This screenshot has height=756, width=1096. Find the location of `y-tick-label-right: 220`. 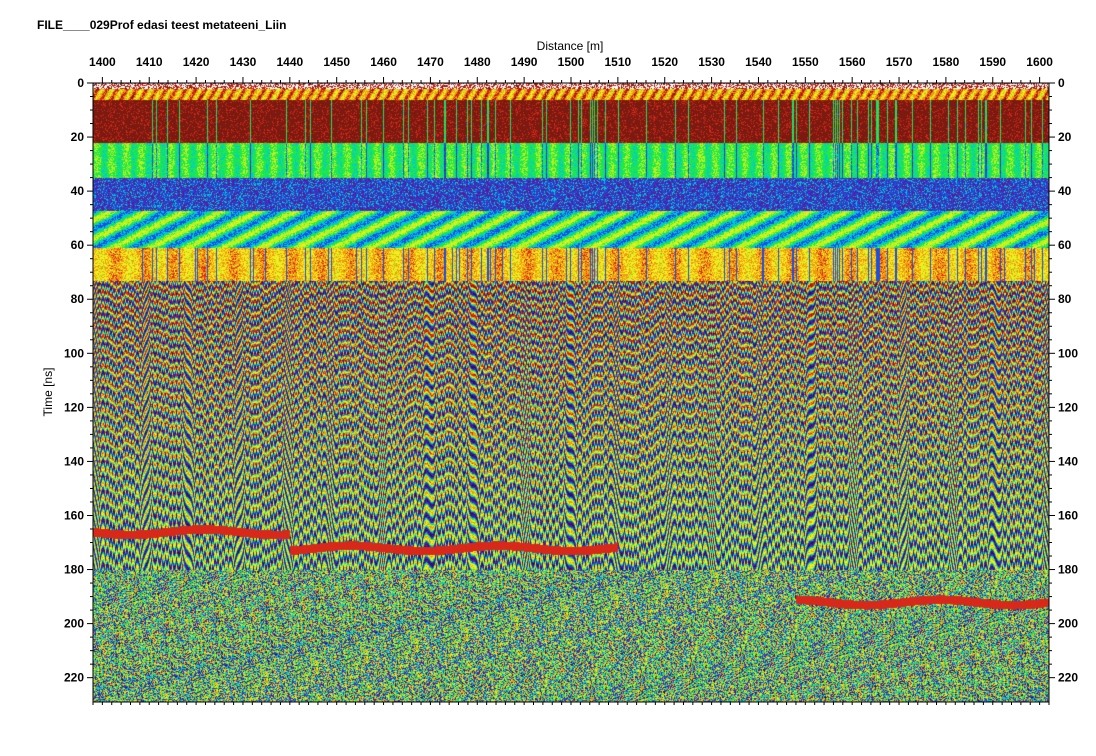

y-tick-label-right: 220 is located at coordinates (1068, 678).